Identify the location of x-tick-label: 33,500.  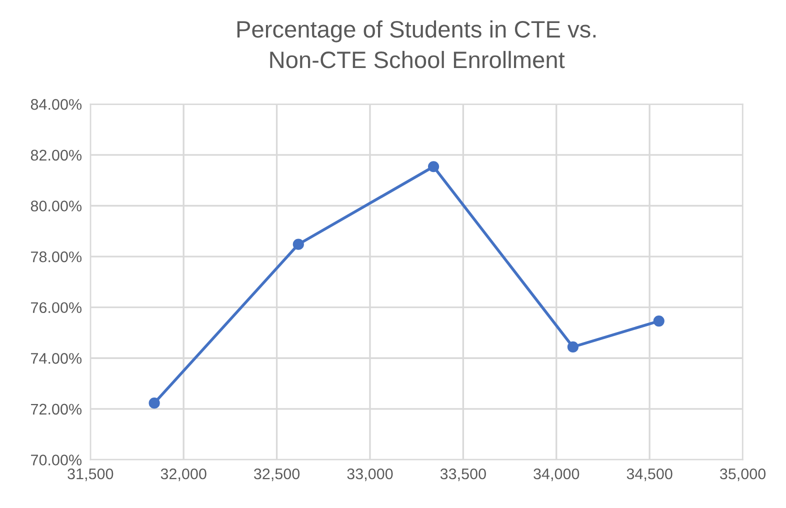
(463, 475).